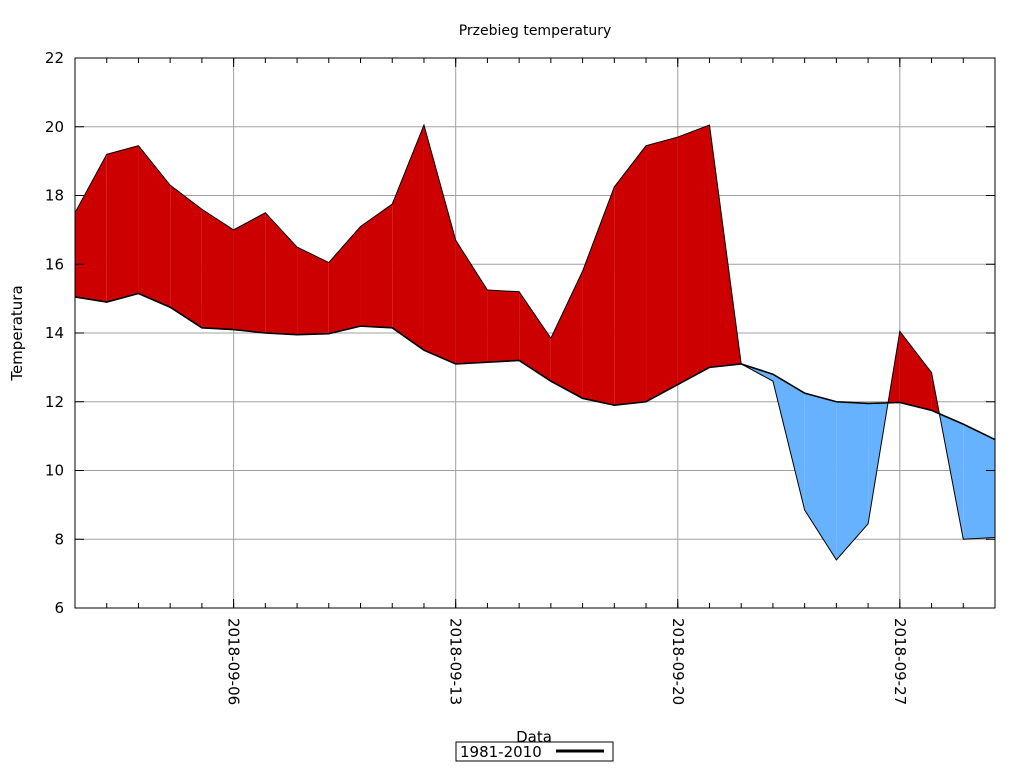  I want to click on y-tick-label: 14, so click(54, 333).